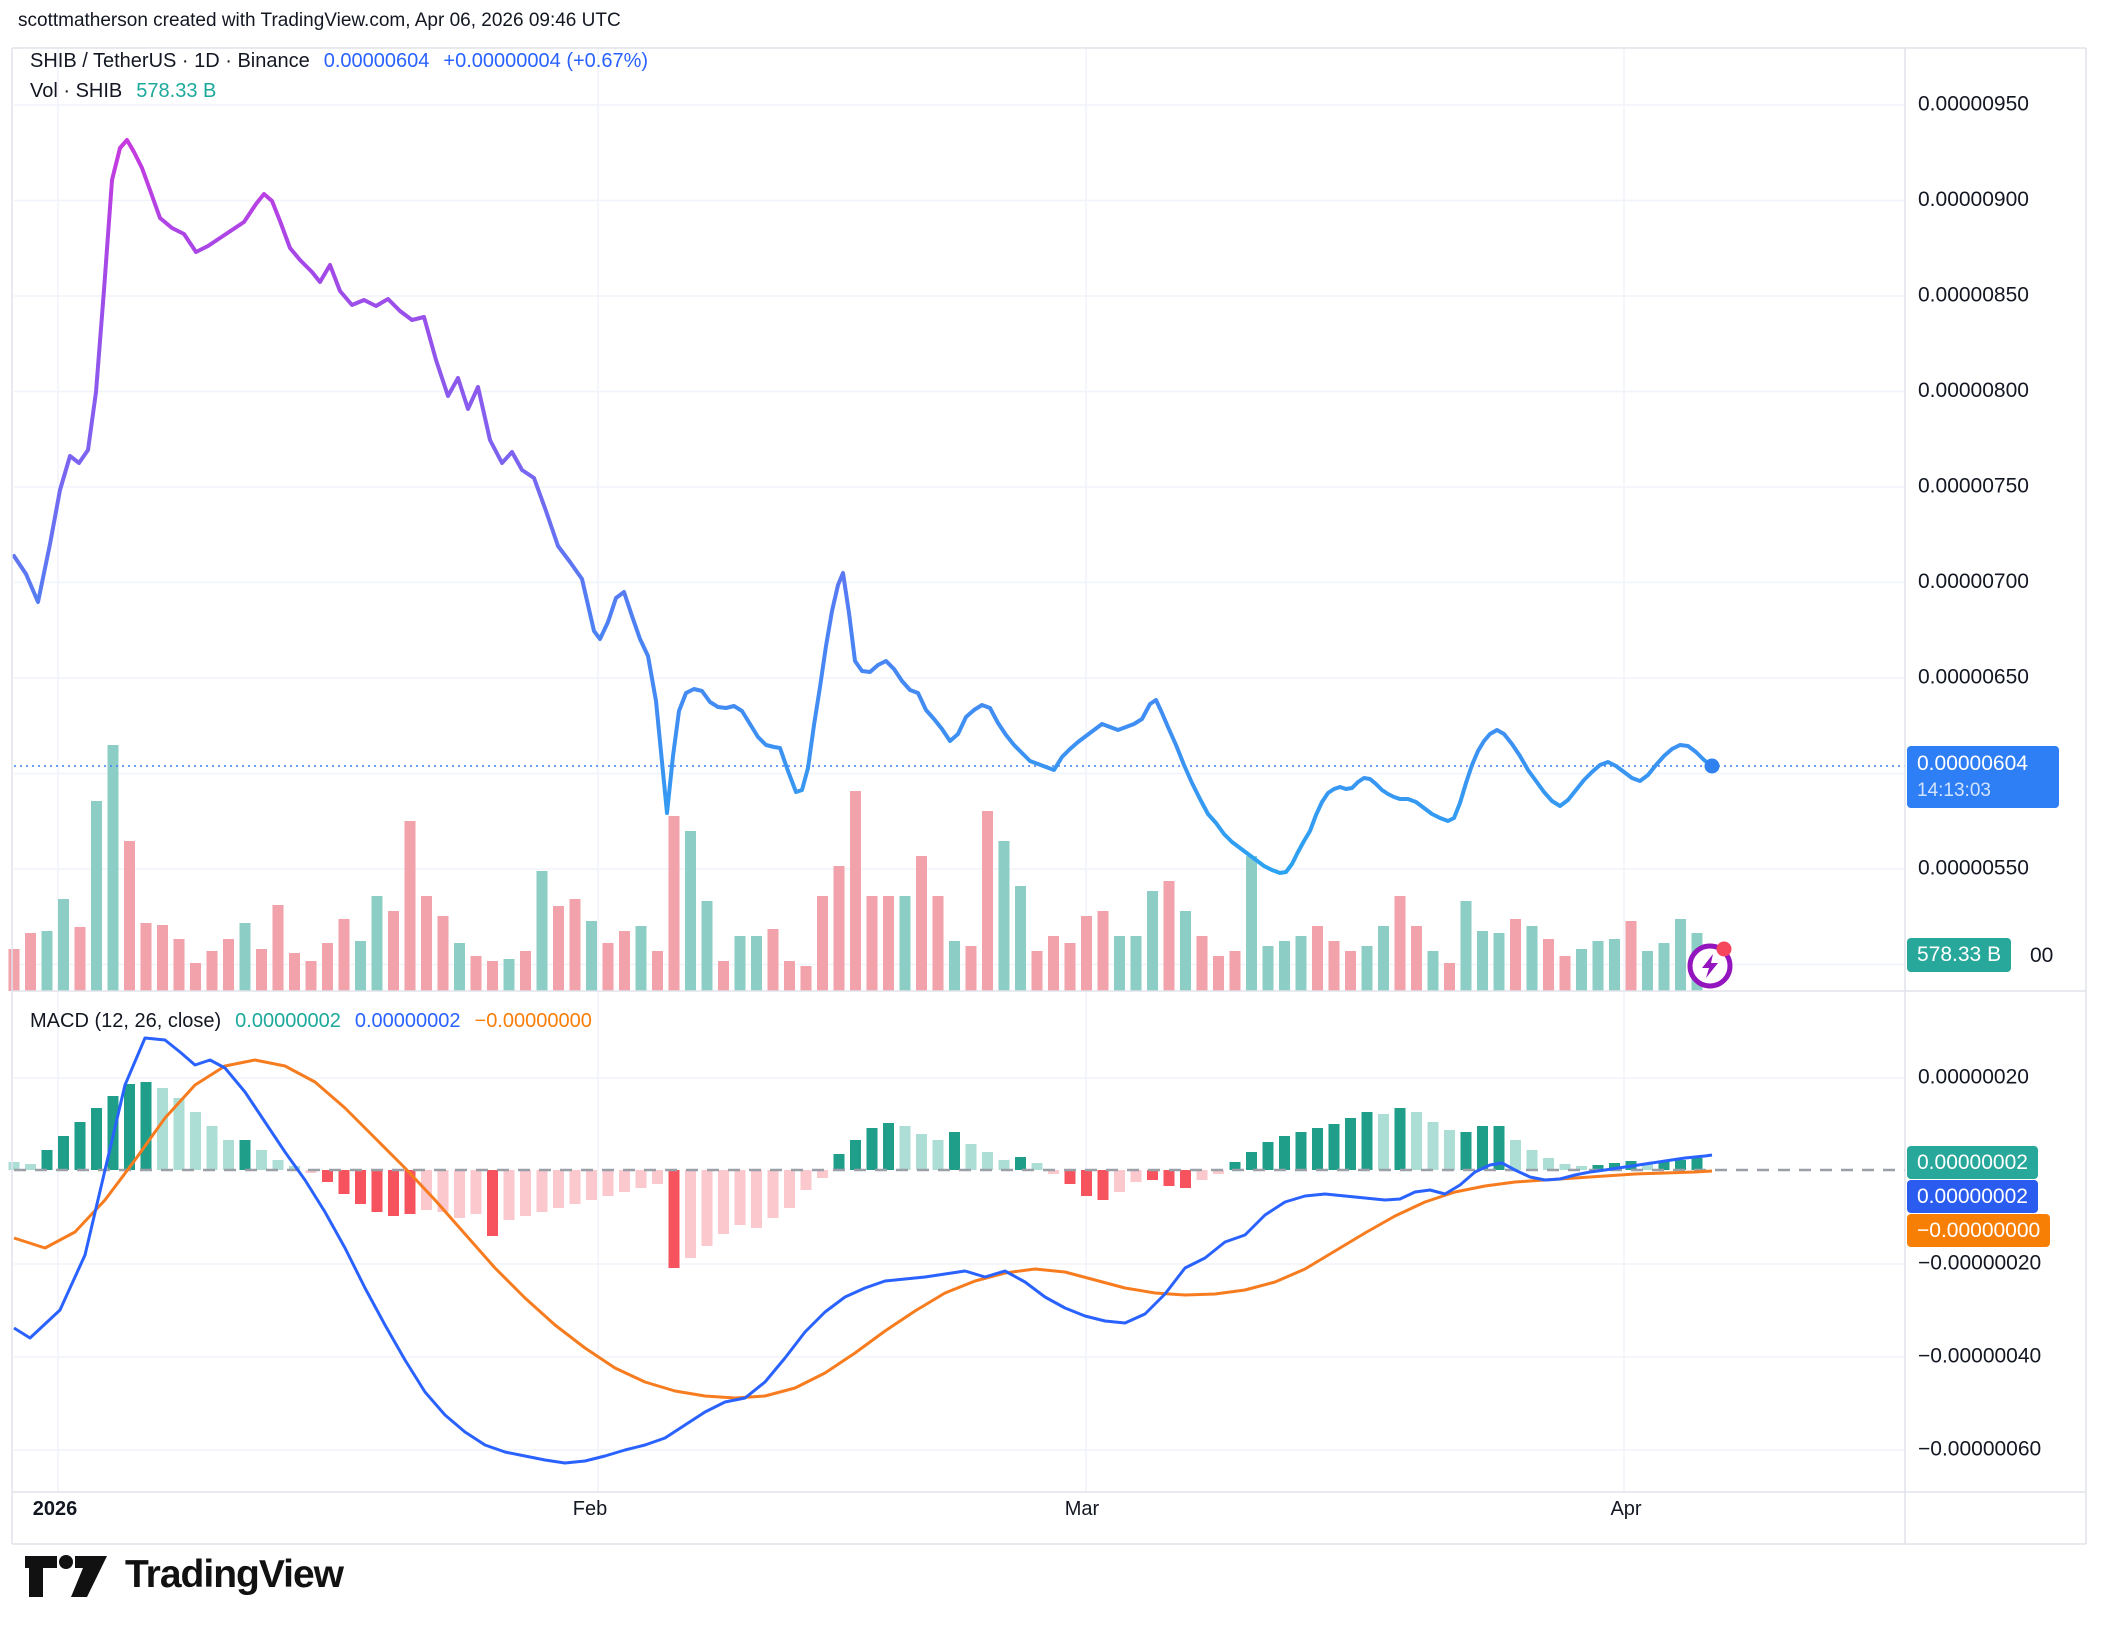  Describe the element at coordinates (1972, 1162) in the screenshot. I see `macd-hist-badge: 0.00000002` at that location.